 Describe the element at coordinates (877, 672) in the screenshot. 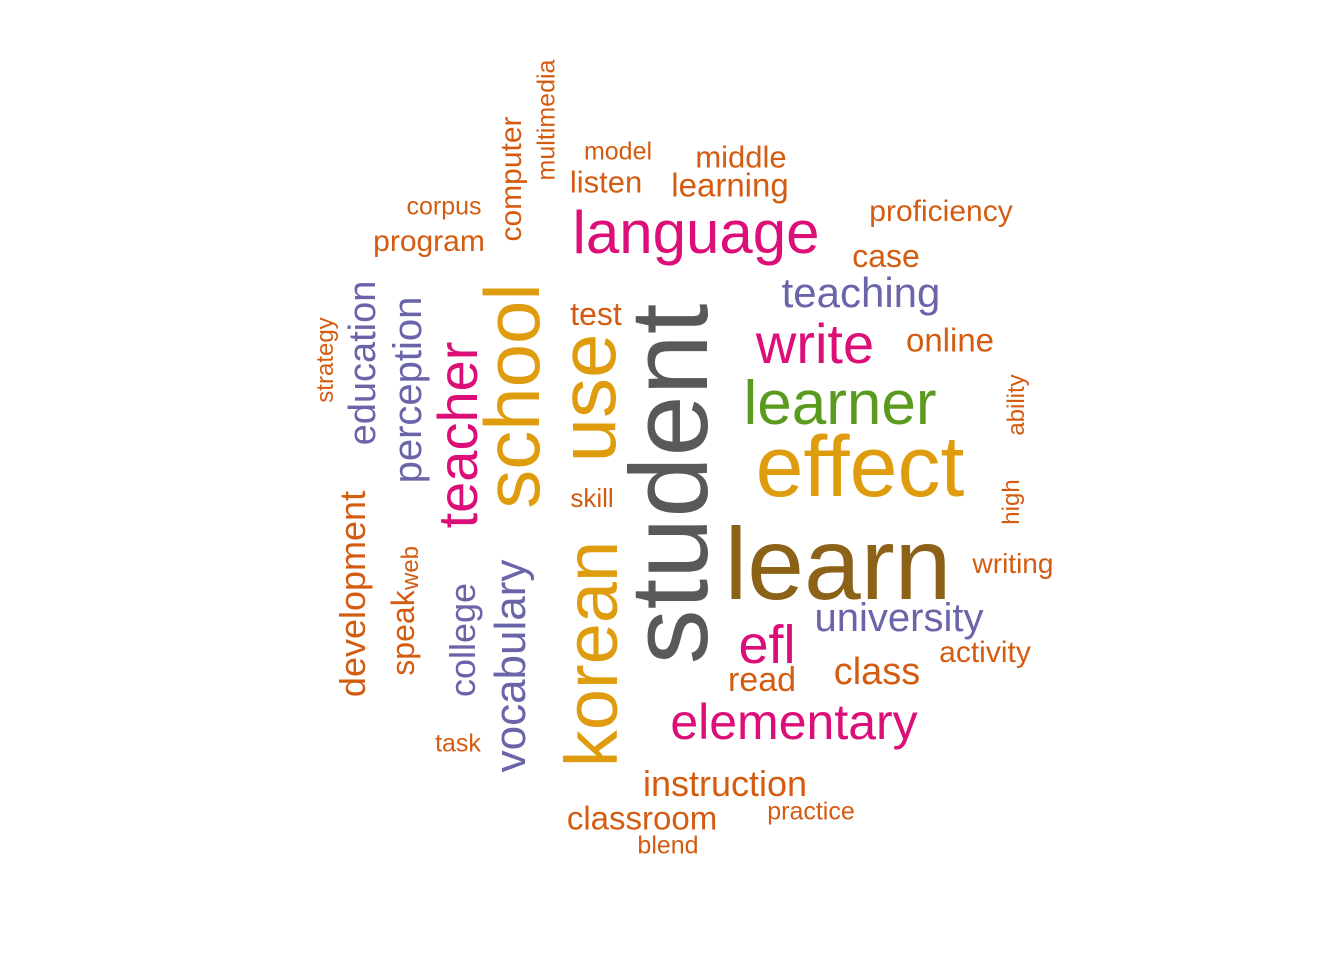

I see `word-class: class` at that location.